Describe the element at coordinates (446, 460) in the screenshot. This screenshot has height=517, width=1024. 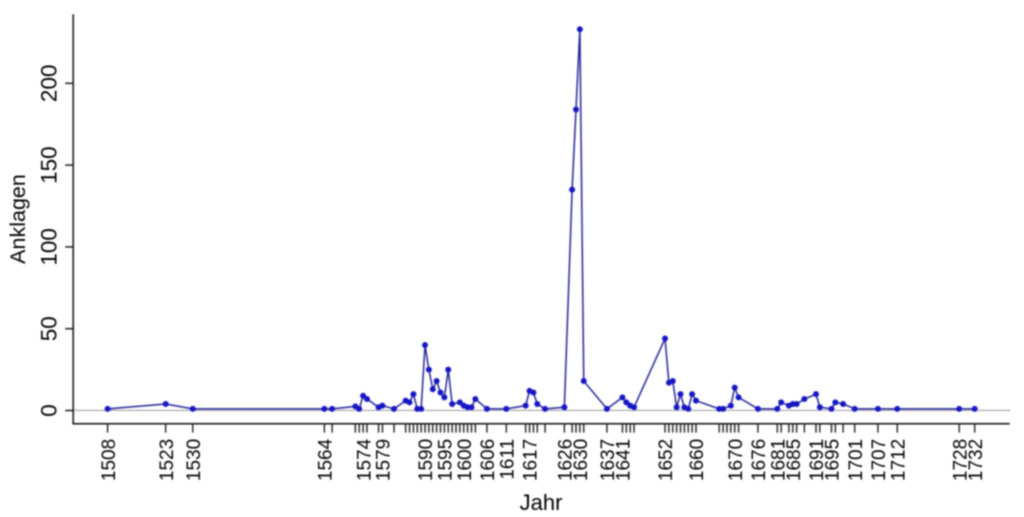
I see `svg-text: 1595` at that location.